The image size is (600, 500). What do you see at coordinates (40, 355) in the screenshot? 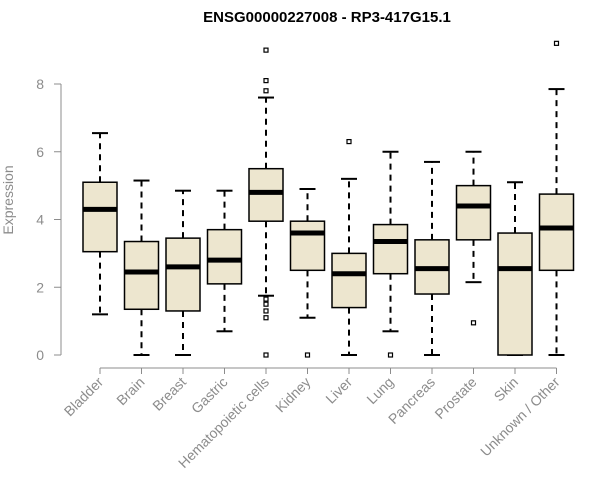
I see `y-tick-label: 0` at bounding box center [40, 355].